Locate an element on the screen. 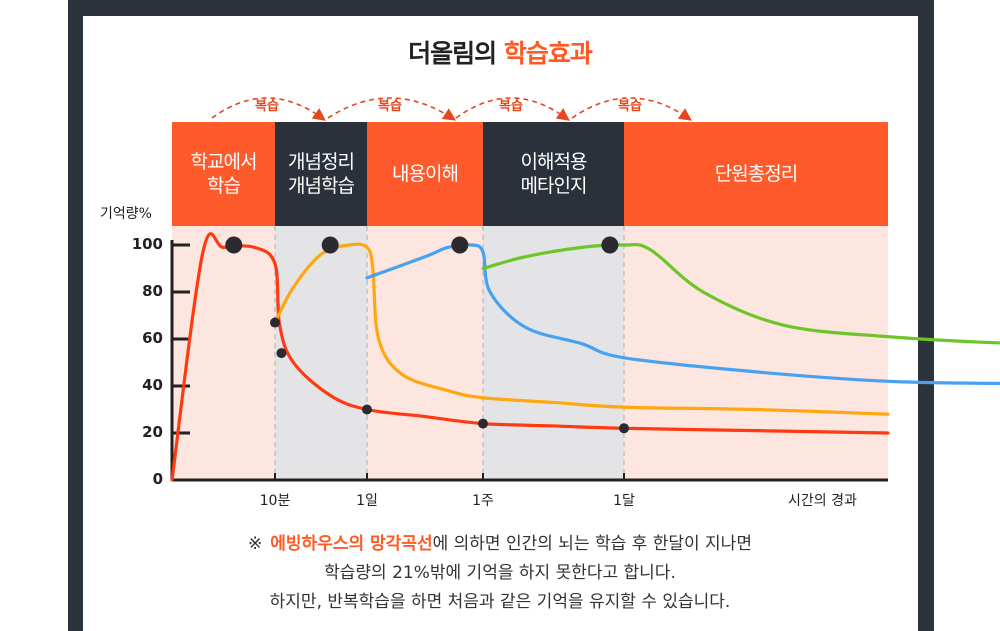 The height and width of the screenshot is (631, 1000). footnote-line-3: 하지만, 반복학습을 하면 처음과 같은 기억을 유지할 수 있습니다. is located at coordinates (500, 602).